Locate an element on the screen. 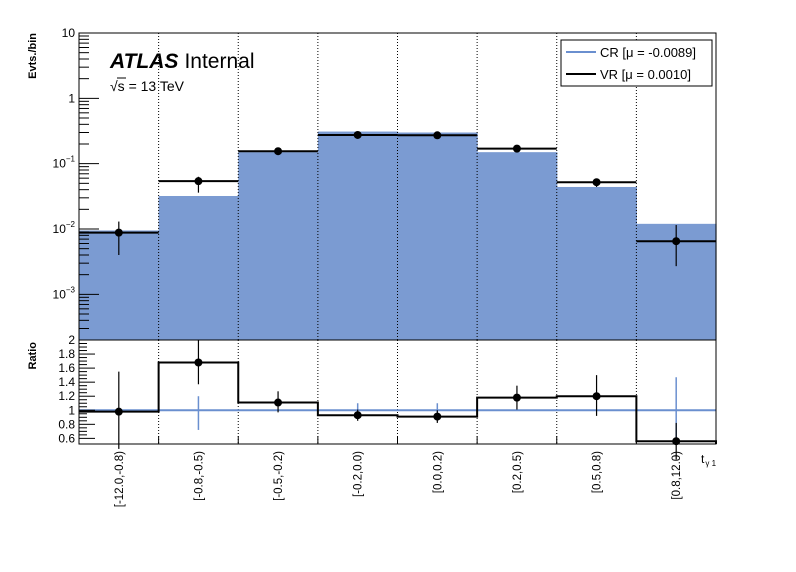 Image resolution: width=796 pixels, height=572 pixels. x-category-label: [-0.2,0.0) is located at coordinates (359, 474).